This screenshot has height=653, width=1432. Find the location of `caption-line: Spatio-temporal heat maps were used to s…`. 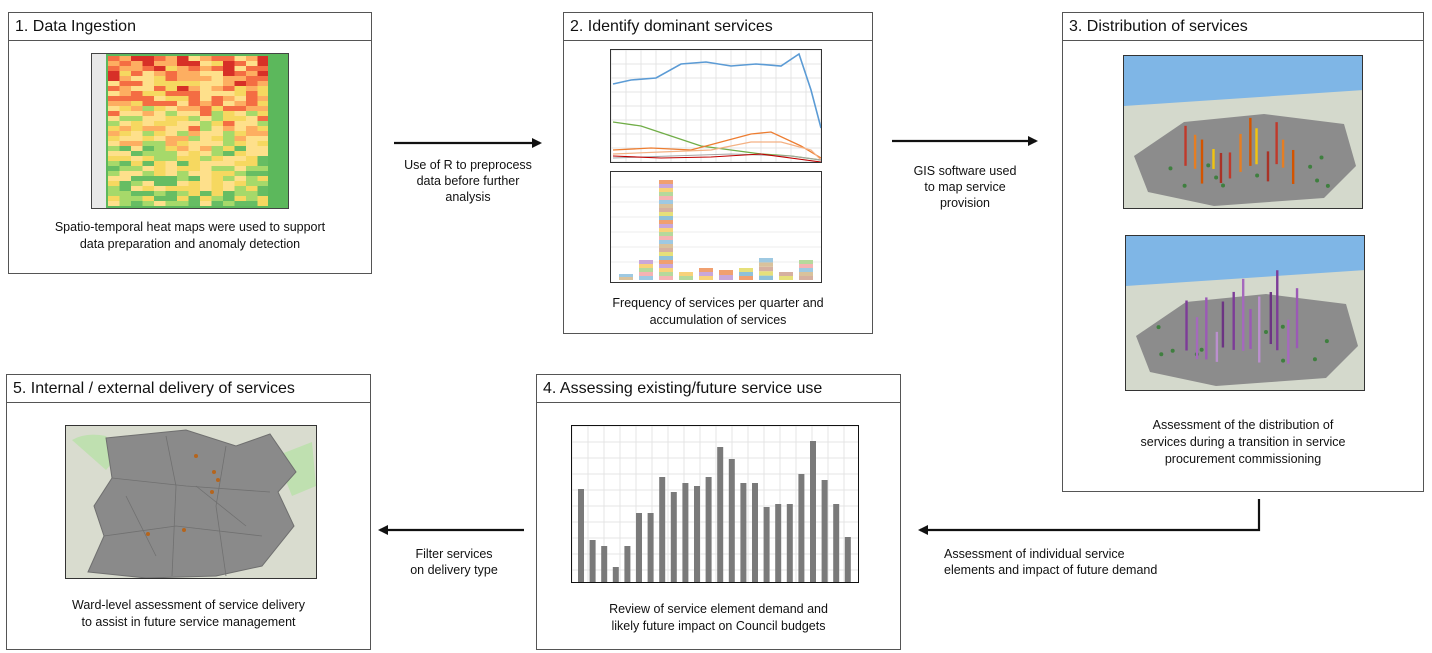

caption-line: Spatio-temporal heat maps were used to s… is located at coordinates (190, 227).